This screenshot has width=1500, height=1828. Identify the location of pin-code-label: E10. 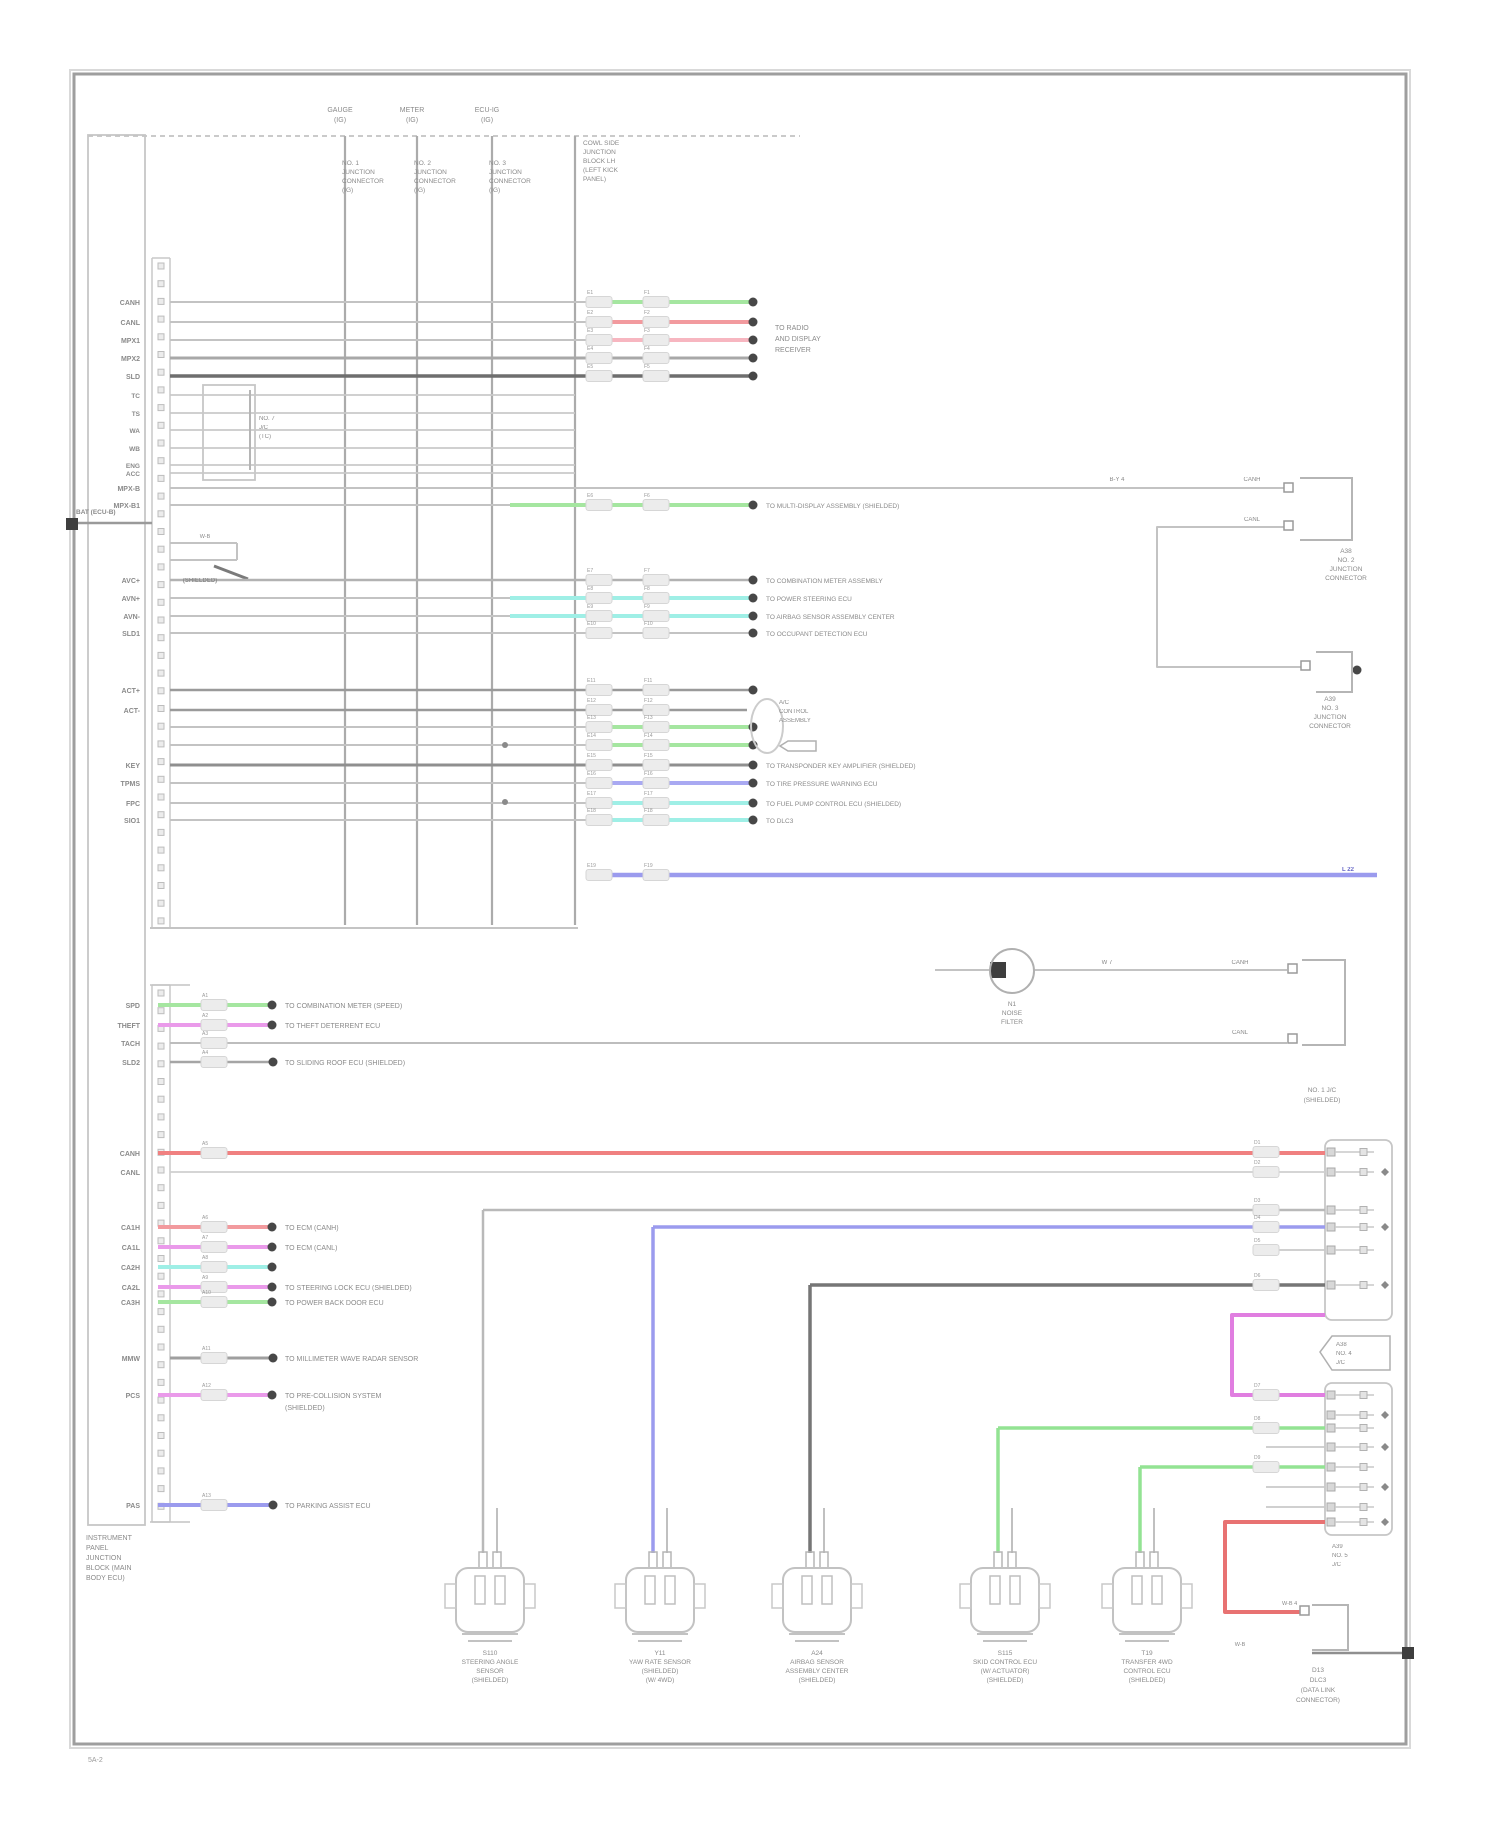
(591, 624).